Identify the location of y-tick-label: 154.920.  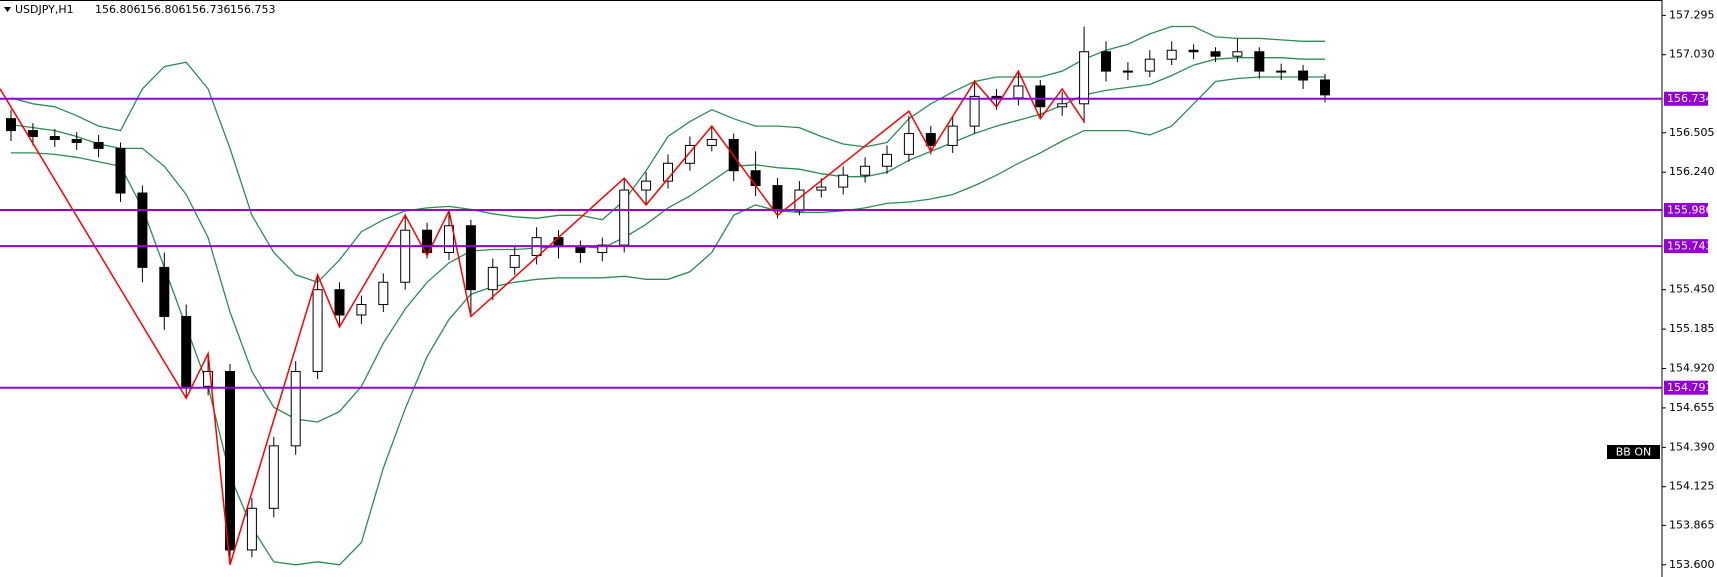
(1692, 368).